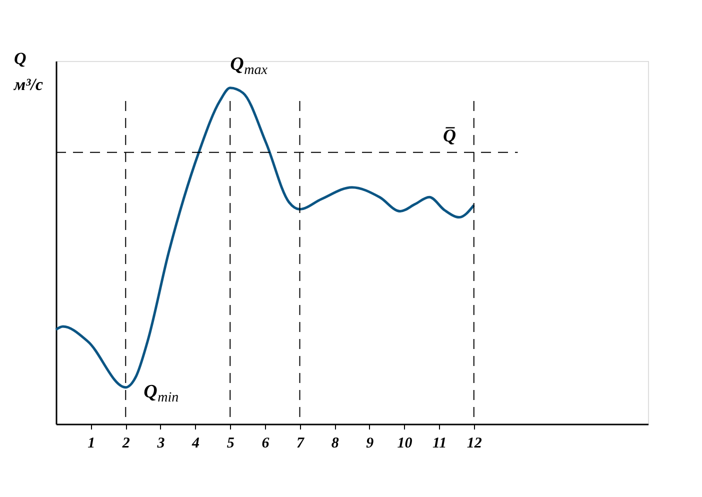 Image resolution: width=702 pixels, height=497 pixels. I want to click on x-tick-label: 5, so click(230, 444).